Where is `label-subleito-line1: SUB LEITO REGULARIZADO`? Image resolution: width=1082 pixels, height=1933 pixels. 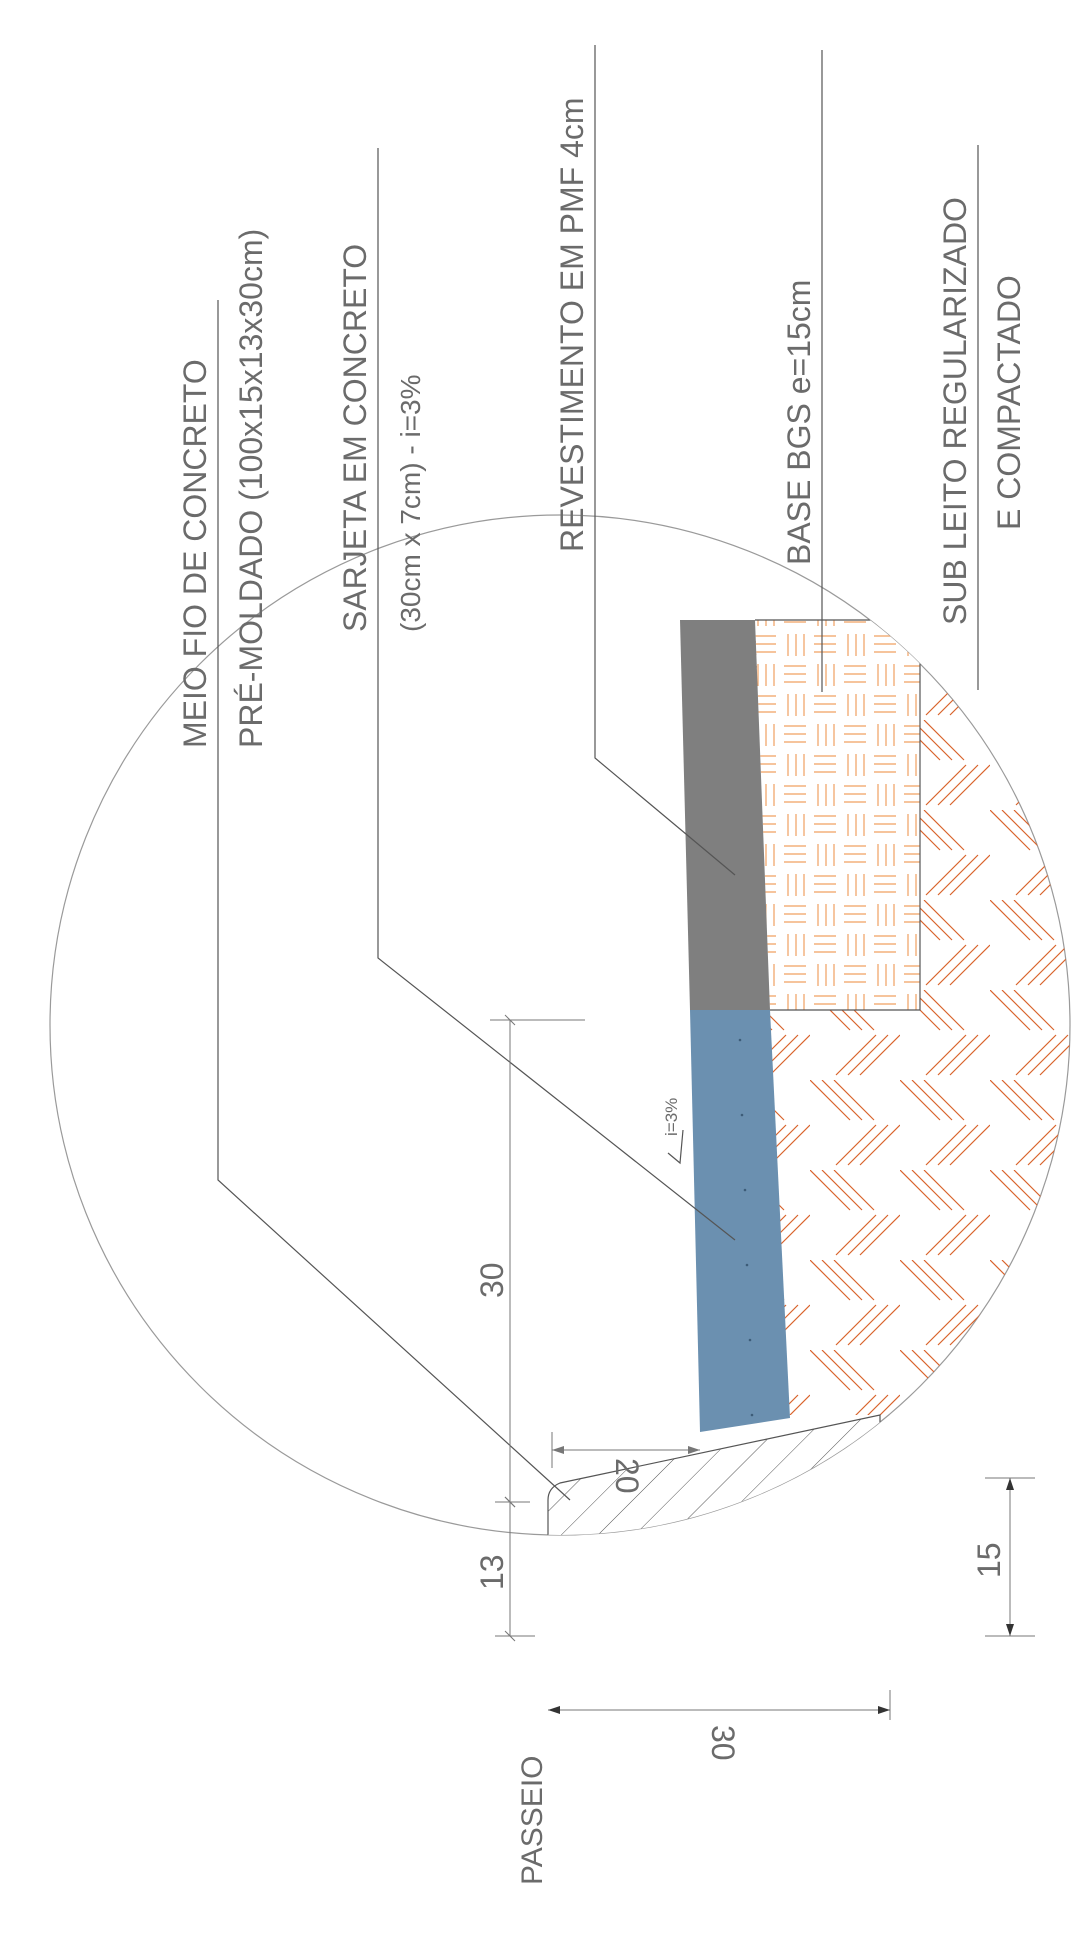
label-subleito-line1: SUB LEITO REGULARIZADO is located at coordinates (955, 411).